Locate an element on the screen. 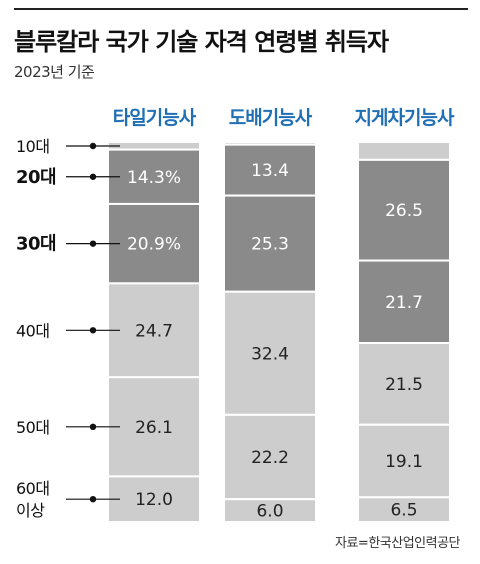  data-label-1-3: 32.4 is located at coordinates (270, 354).